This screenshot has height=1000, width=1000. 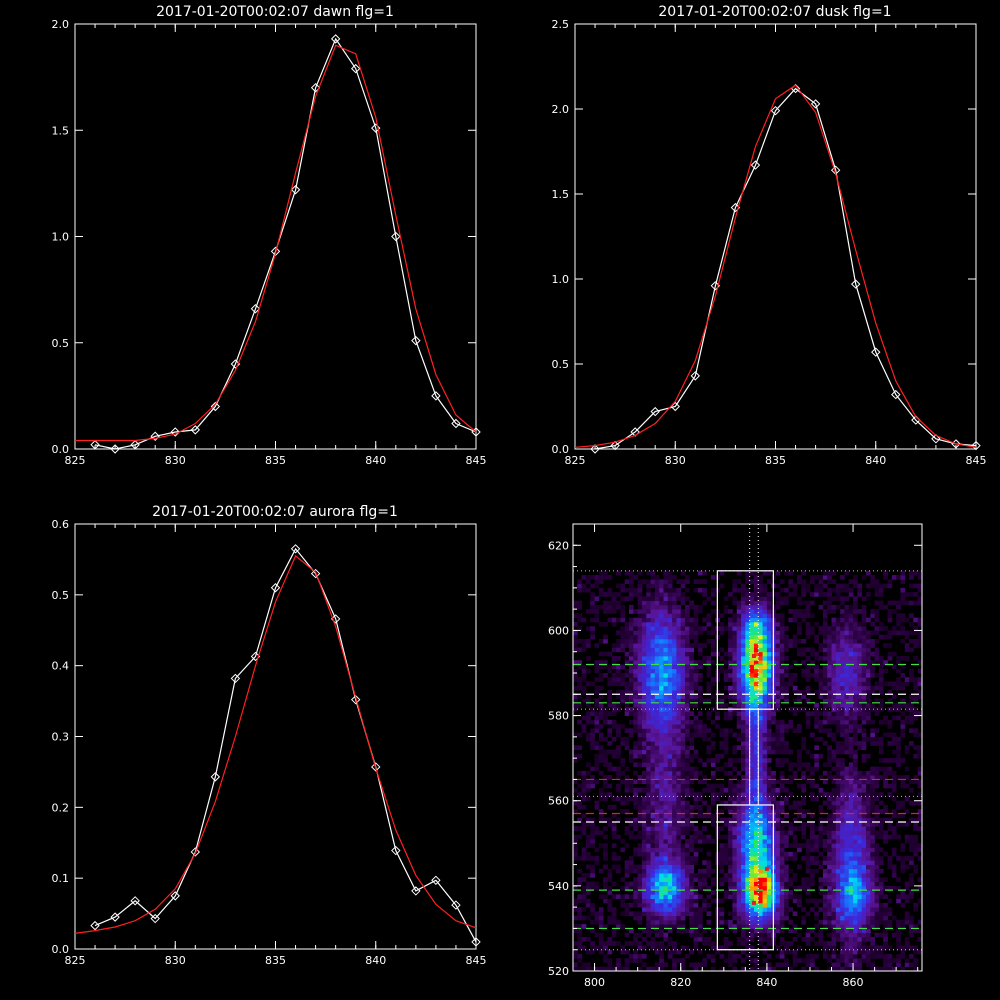 I want to click on dusk-y-tick-label: 0.5, so click(x=561, y=364).